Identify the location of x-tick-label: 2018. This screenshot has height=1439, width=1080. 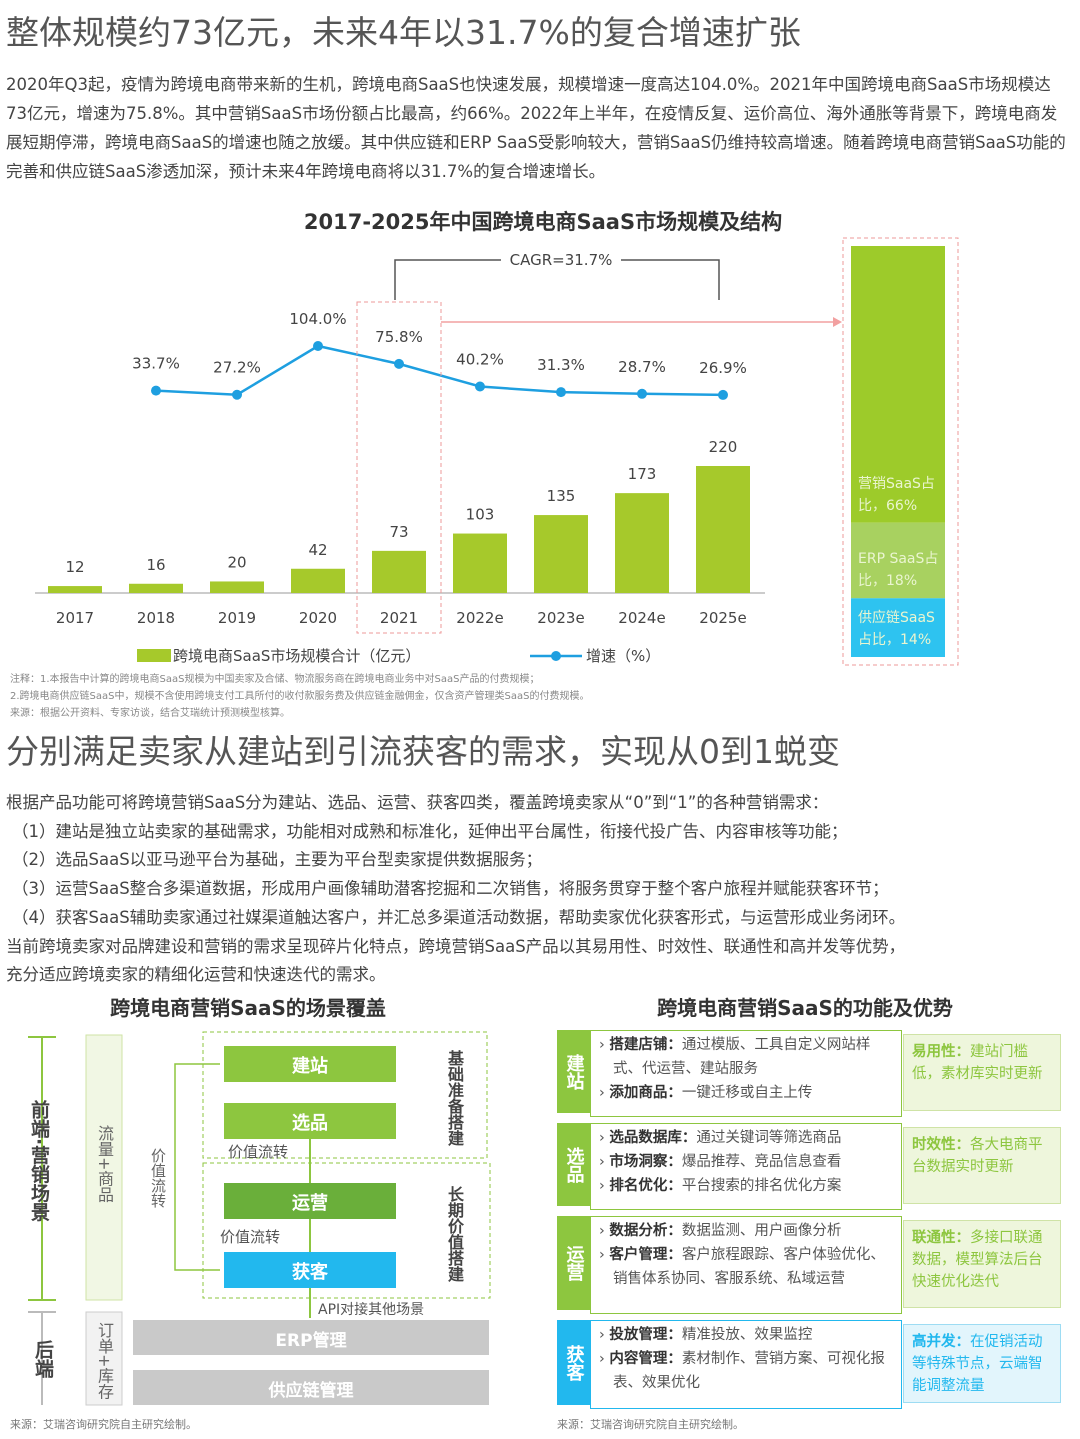
(156, 618).